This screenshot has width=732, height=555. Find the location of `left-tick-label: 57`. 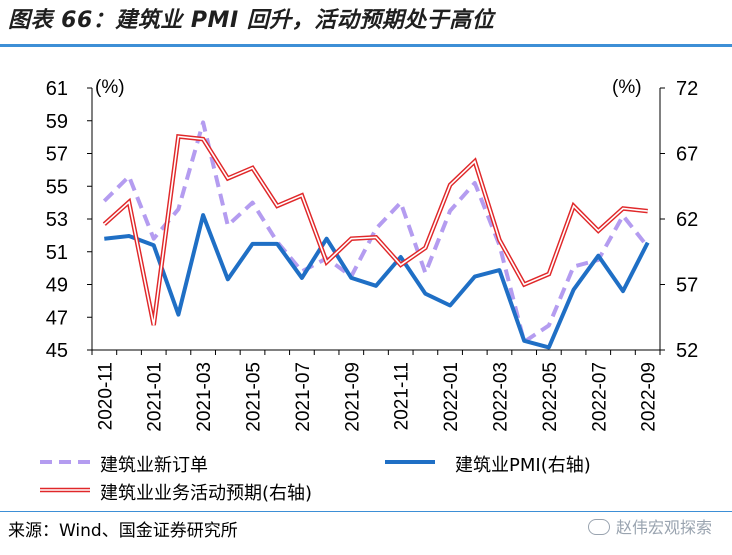

left-tick-label: 57 is located at coordinates (57, 155).